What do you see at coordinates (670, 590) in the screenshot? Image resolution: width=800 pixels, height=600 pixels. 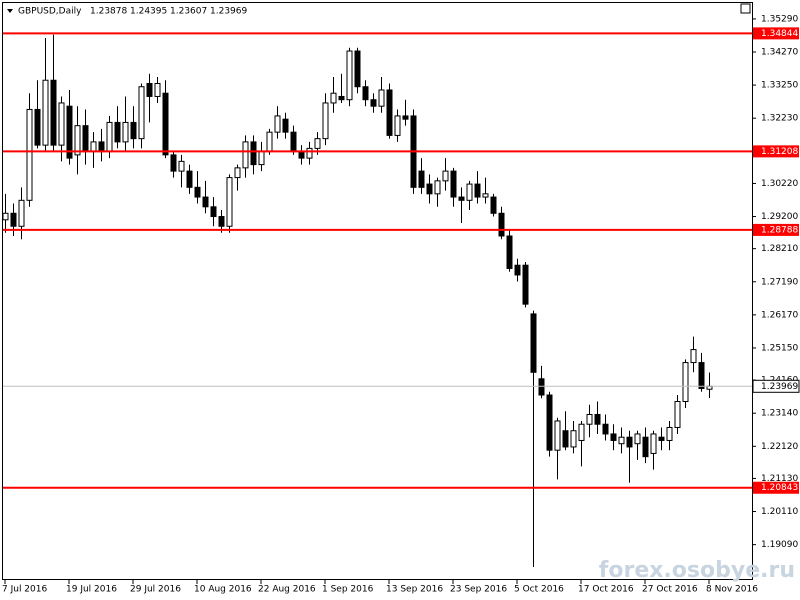 I see `x-tick-label: 27 Oct 2016` at bounding box center [670, 590].